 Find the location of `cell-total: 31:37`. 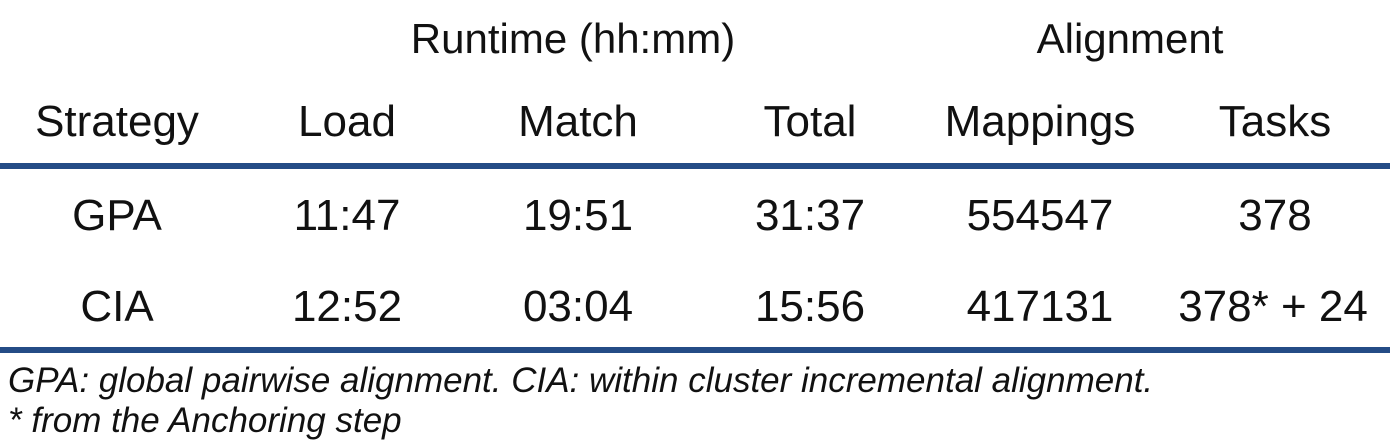

cell-total: 31:37 is located at coordinates (810, 215).